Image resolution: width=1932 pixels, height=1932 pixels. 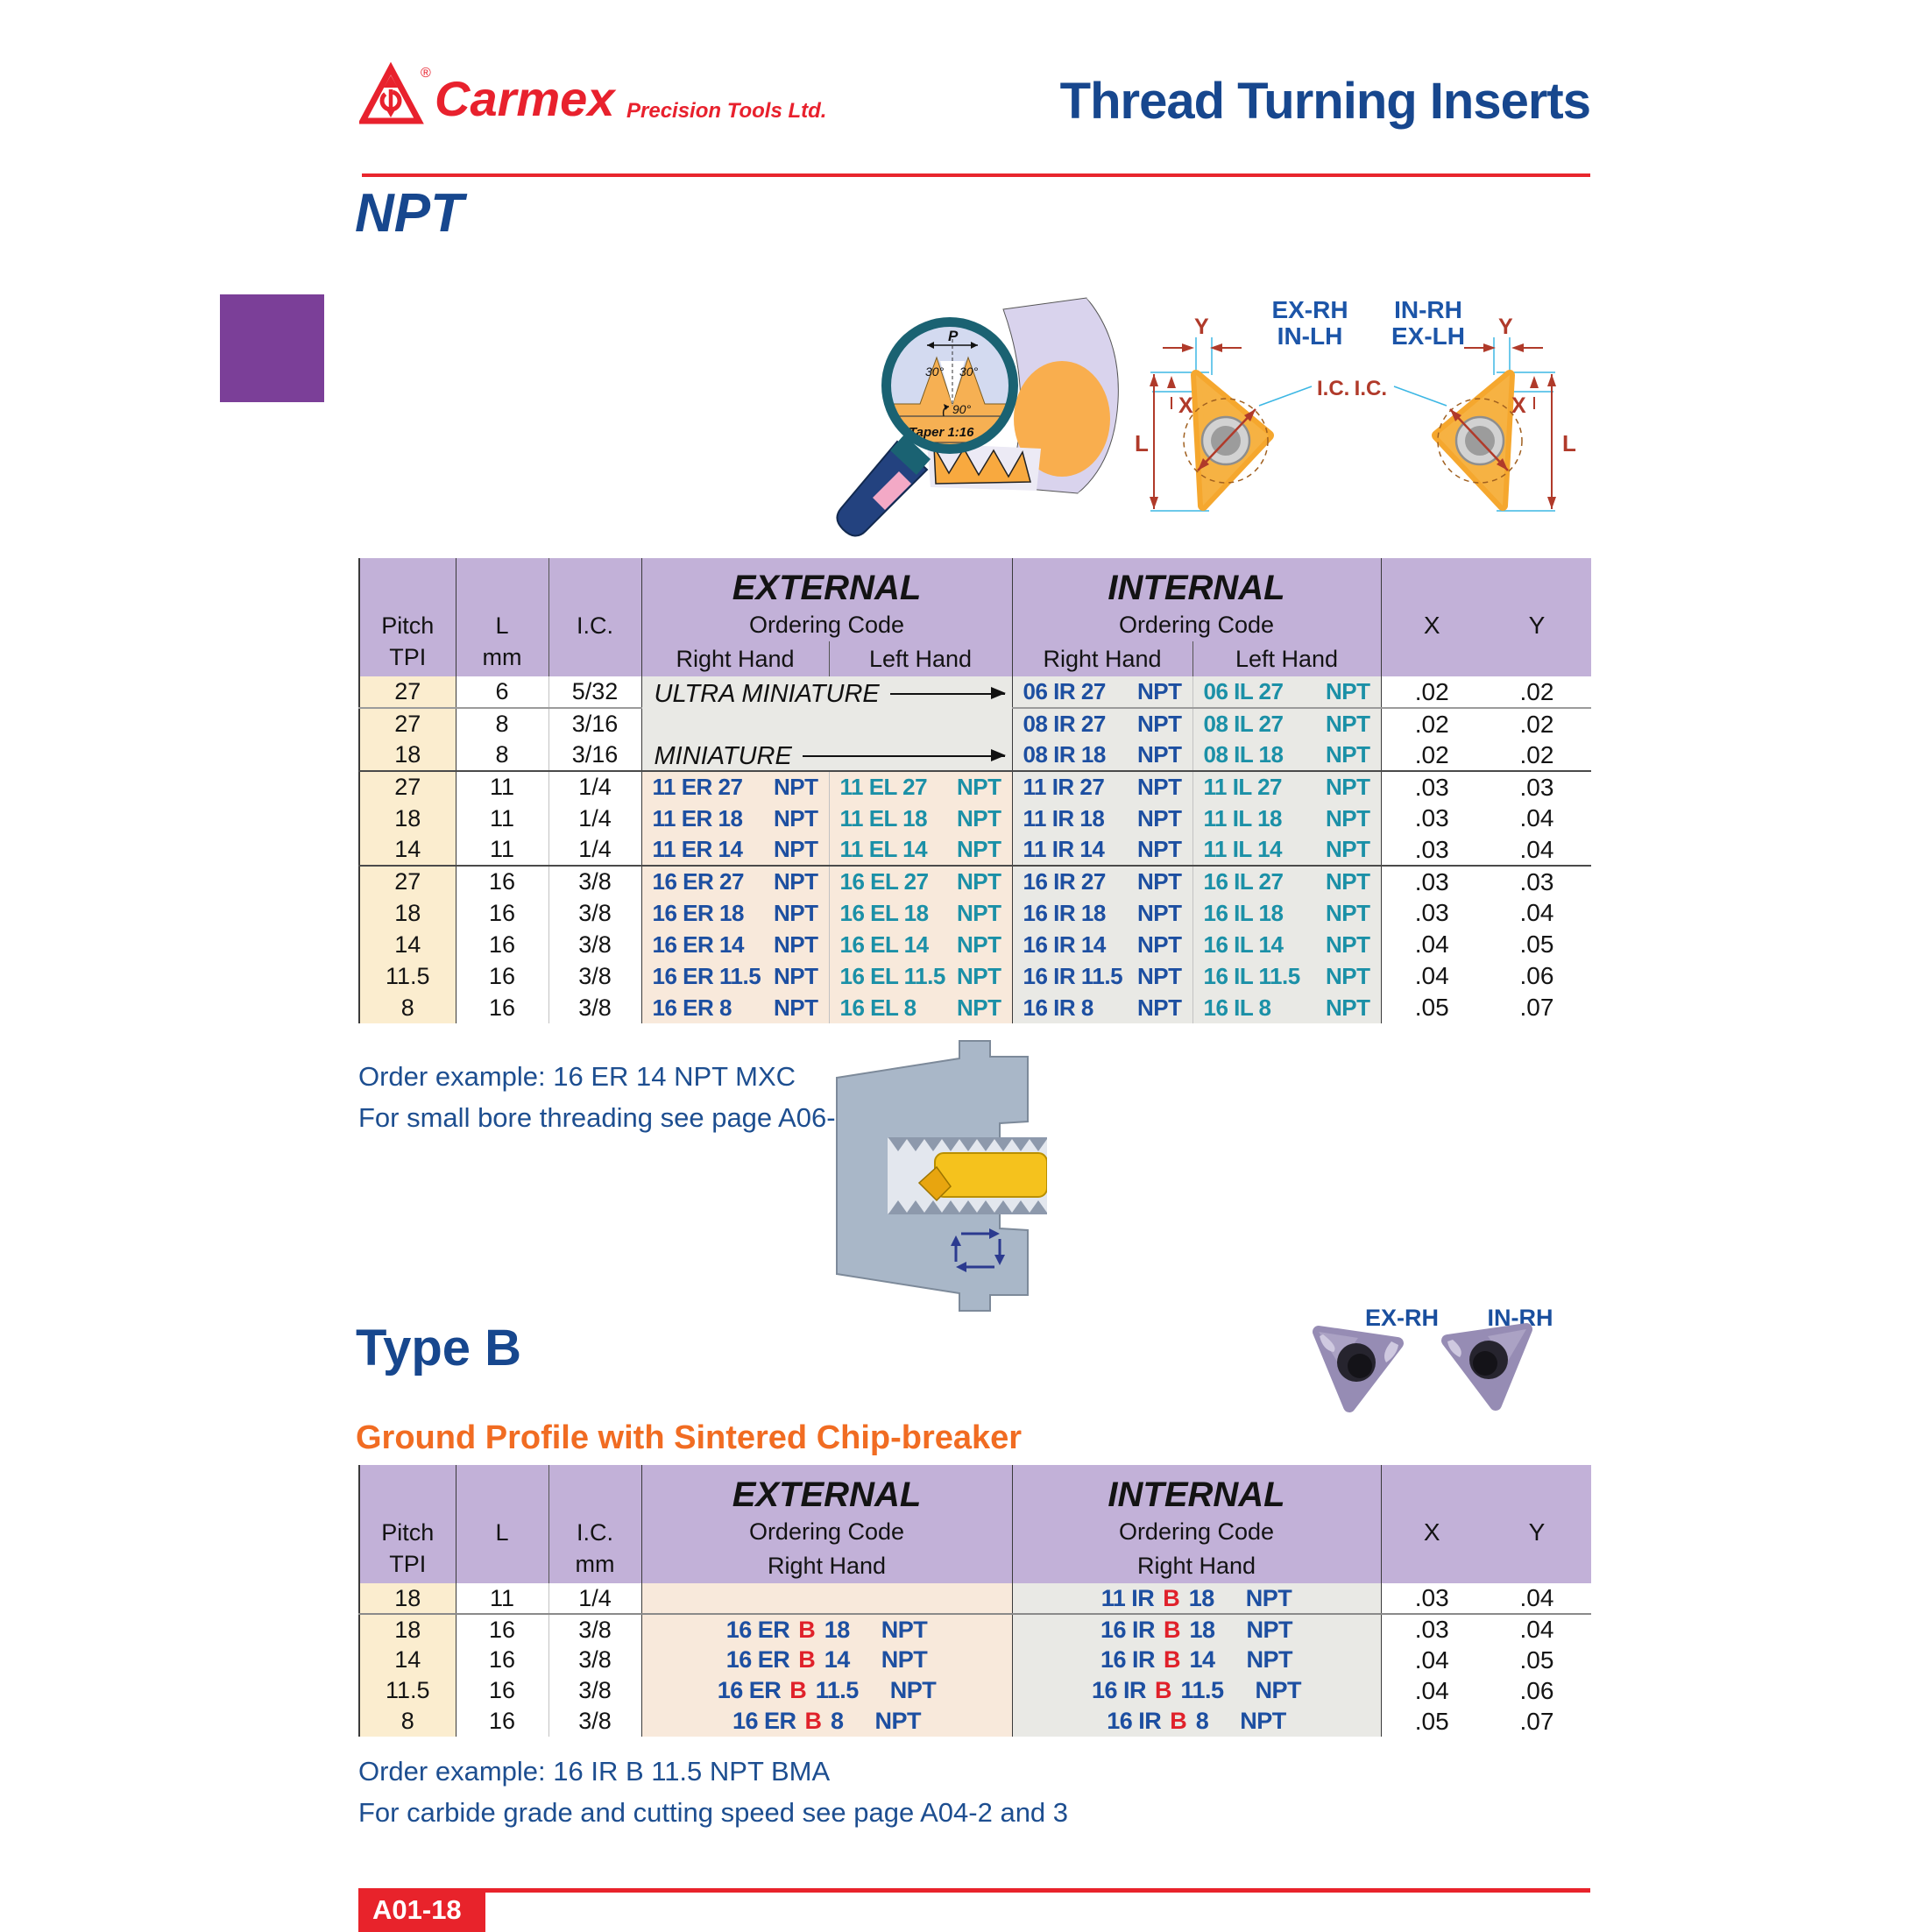 What do you see at coordinates (1105, 395) in the screenshot?
I see `material-highlight-shape` at bounding box center [1105, 395].